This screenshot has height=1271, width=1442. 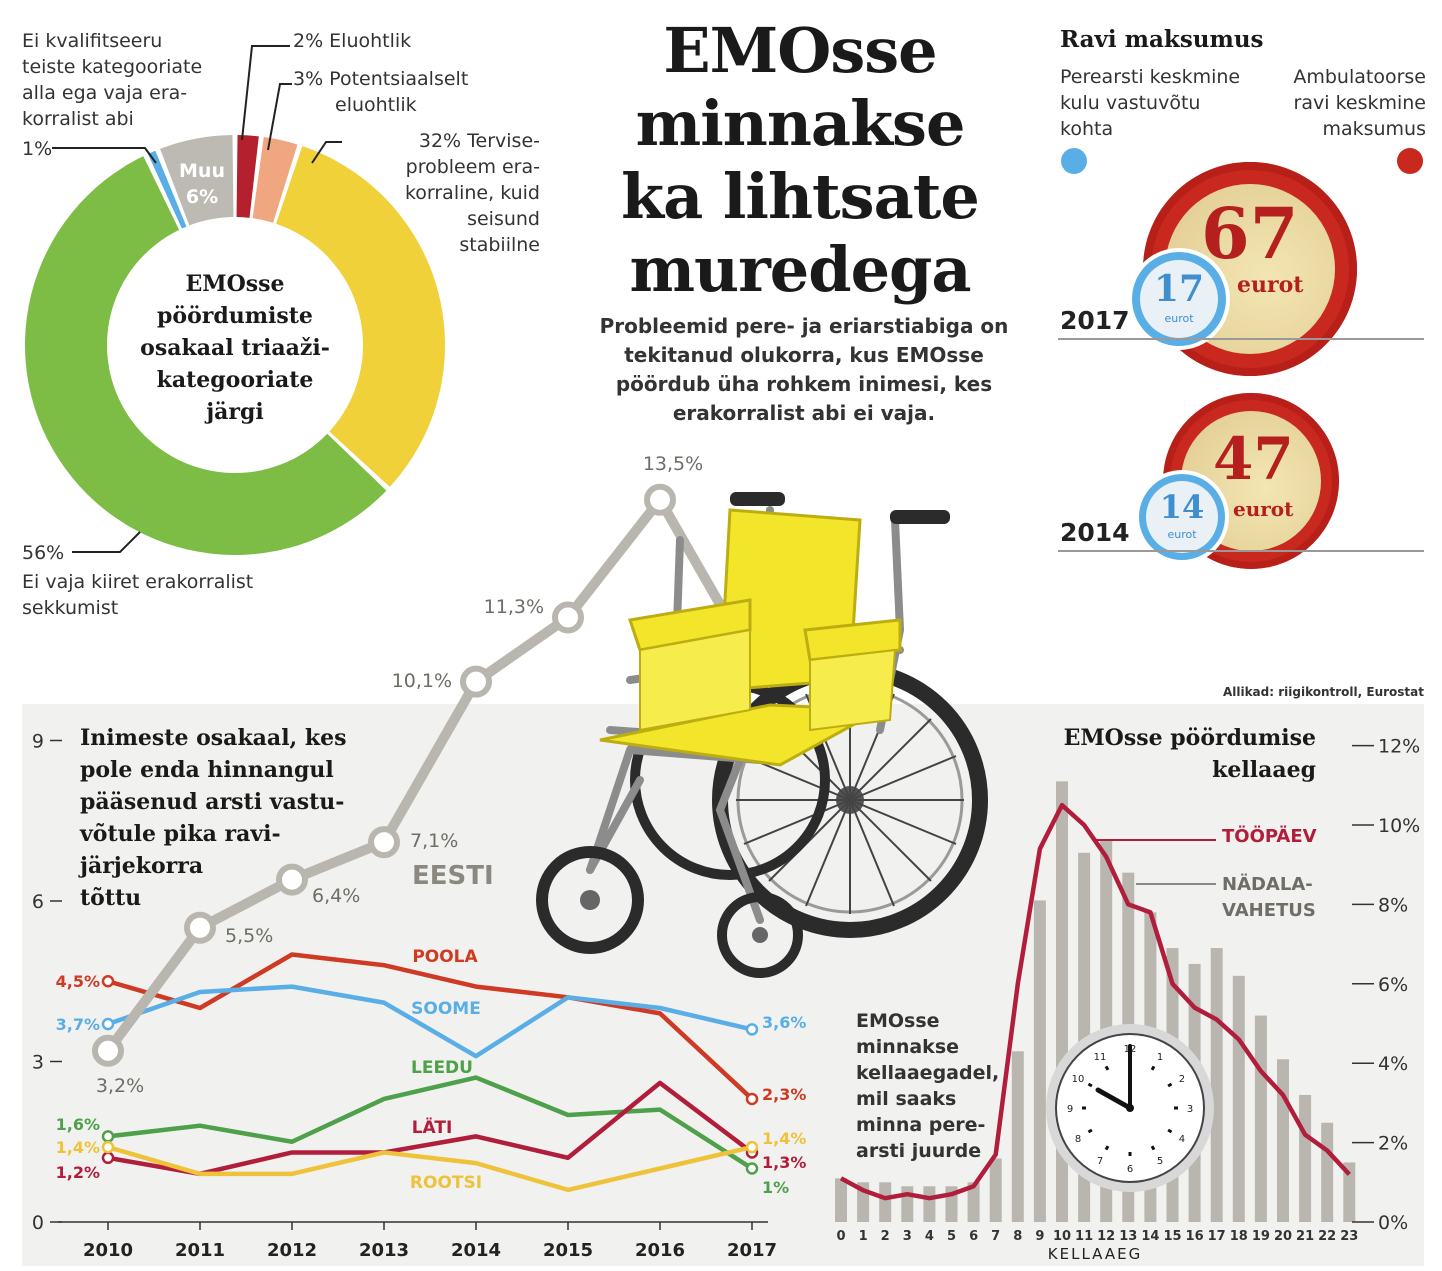 I want to click on series-name-label: LÄTI, so click(x=432, y=1127).